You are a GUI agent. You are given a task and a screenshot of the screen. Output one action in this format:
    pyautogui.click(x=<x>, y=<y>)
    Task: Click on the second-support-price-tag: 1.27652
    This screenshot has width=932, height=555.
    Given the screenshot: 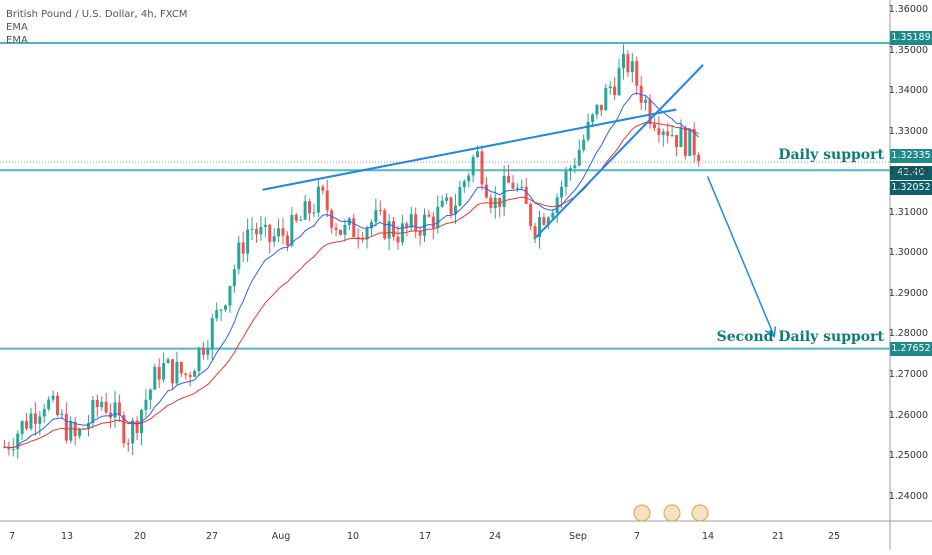 What is the action you would take?
    pyautogui.click(x=911, y=349)
    